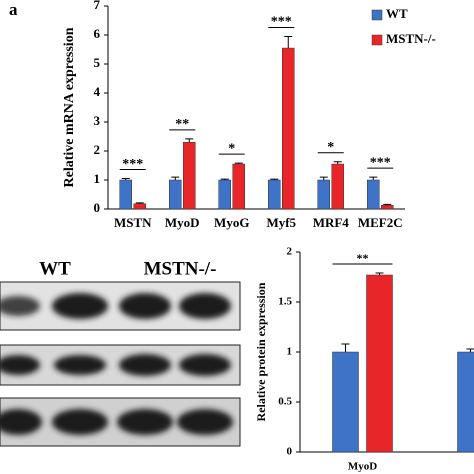  Describe the element at coordinates (97, 120) in the screenshot. I see `y-tick-label: 3` at that location.